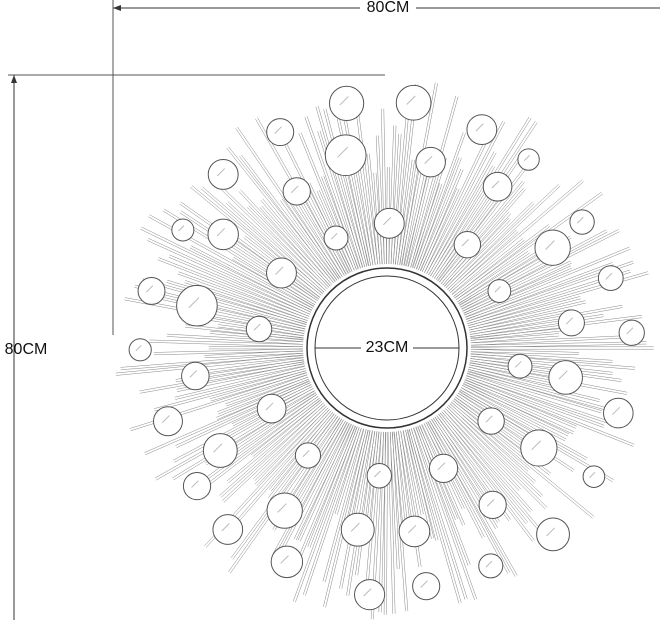 The width and height of the screenshot is (660, 621). I want to click on center-label: 23CM, so click(387, 347).